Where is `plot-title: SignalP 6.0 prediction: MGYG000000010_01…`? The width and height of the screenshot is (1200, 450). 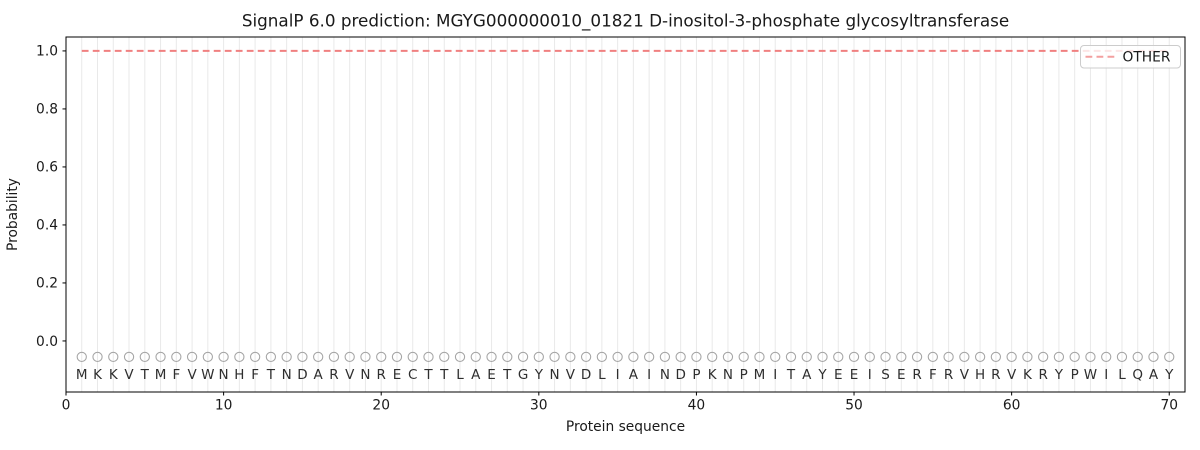 plot-title: SignalP 6.0 prediction: MGYG000000010_01… is located at coordinates (625, 21).